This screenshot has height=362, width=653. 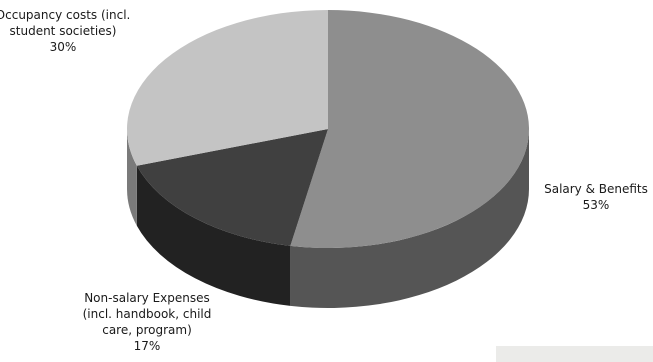 I want to click on slice-label-line: student societies), so click(x=63, y=31).